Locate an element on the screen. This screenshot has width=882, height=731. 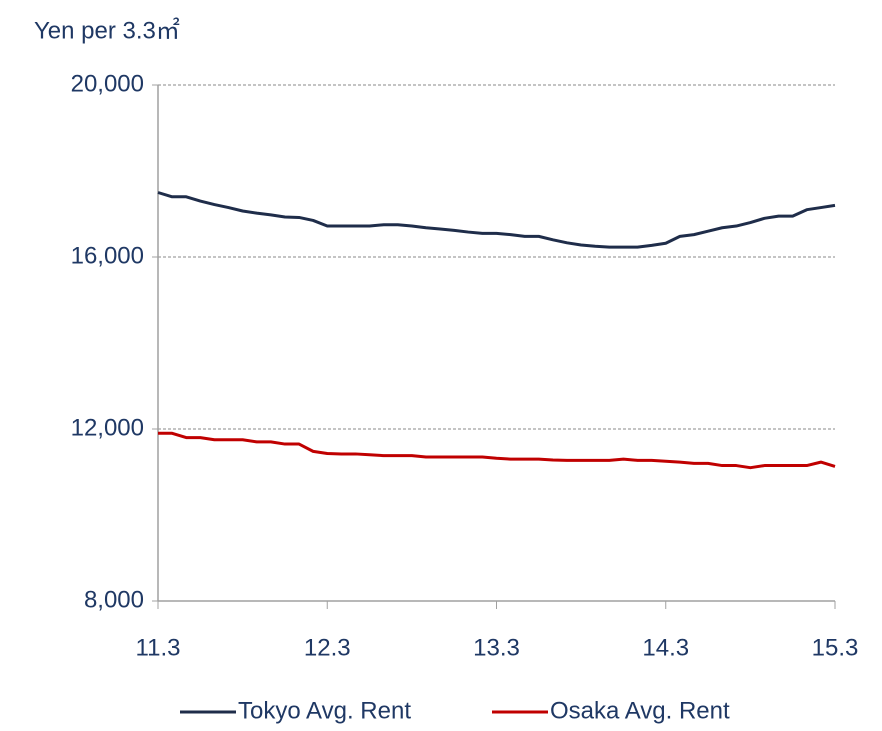
x-tick-label: 13.3 is located at coordinates (496, 647).